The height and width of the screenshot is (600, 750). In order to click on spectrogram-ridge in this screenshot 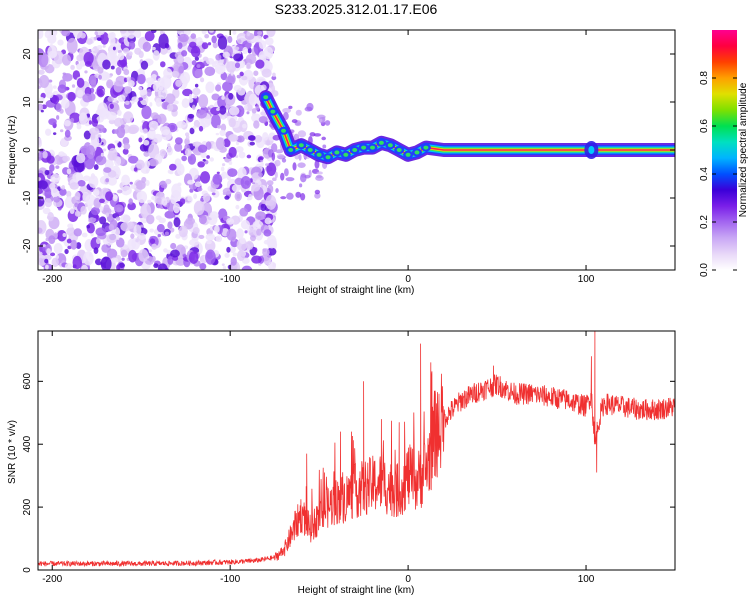, I will do `click(466, 127)`.